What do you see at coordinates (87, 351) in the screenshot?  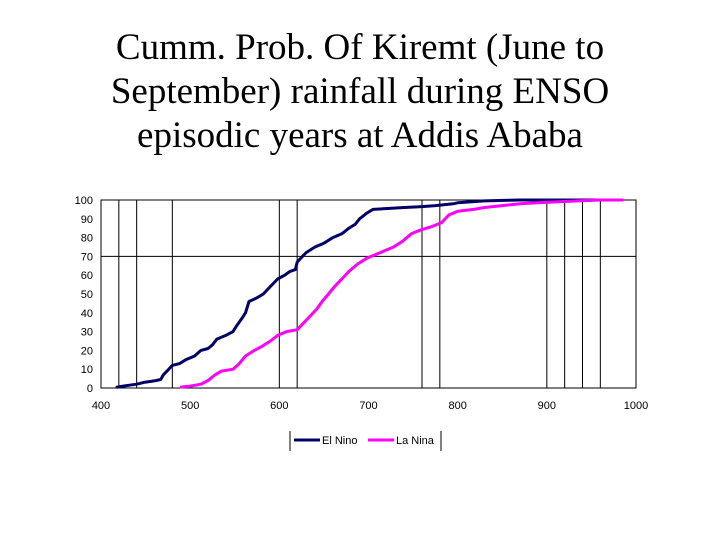 I see `y-tick-label: 20` at bounding box center [87, 351].